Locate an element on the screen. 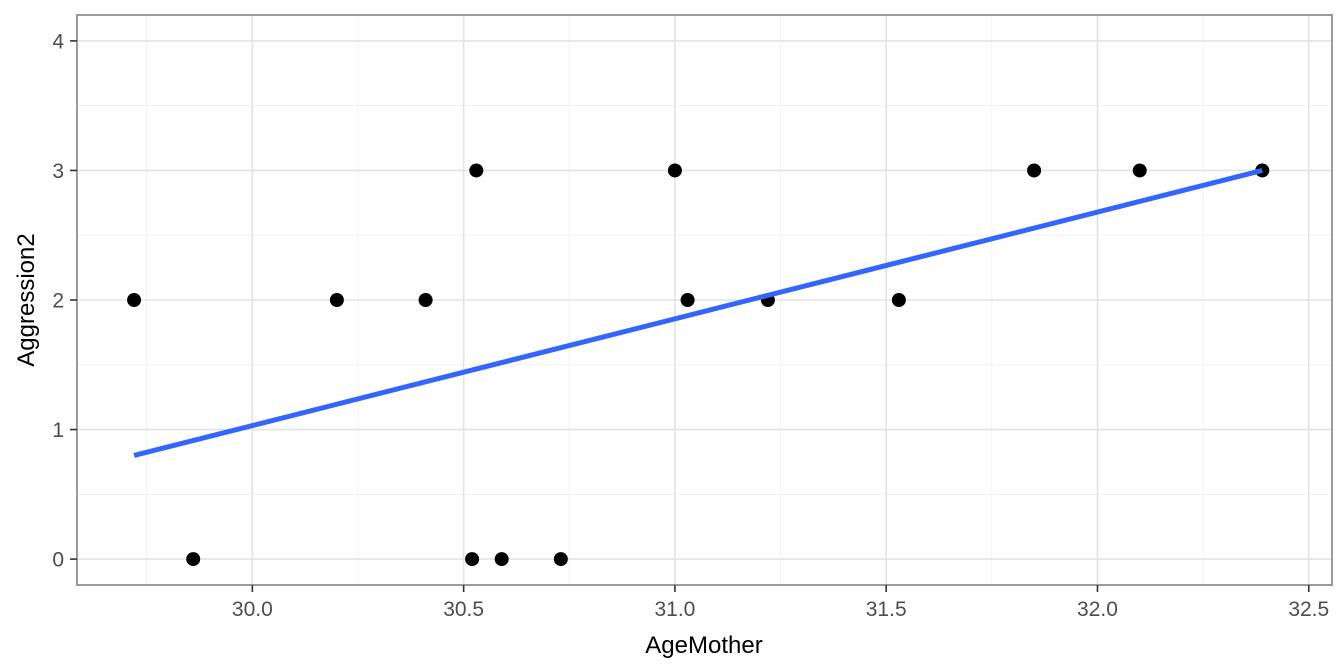  y-tick-label: 4 is located at coordinates (58, 41).